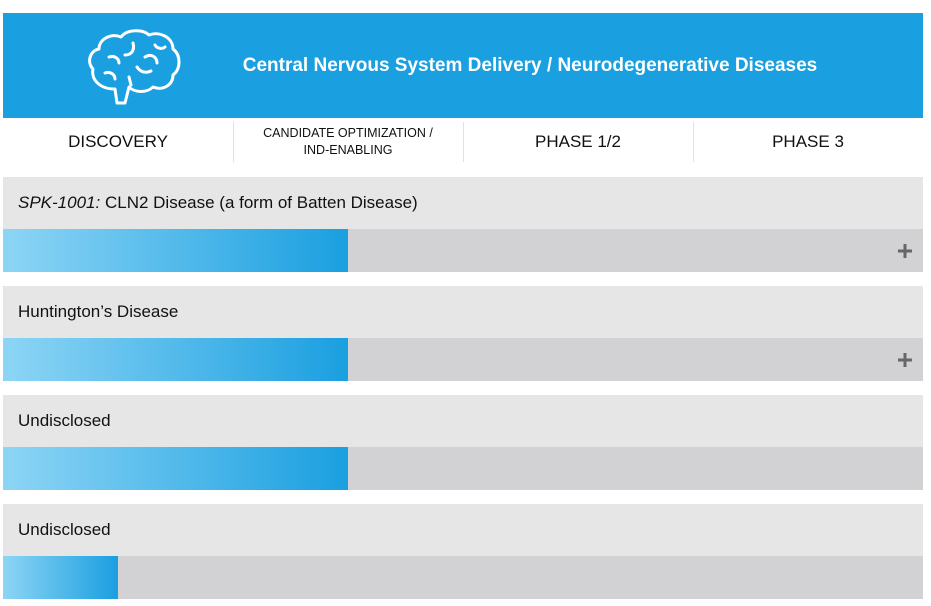  What do you see at coordinates (463, 312) in the screenshot?
I see `program-label: Huntington’s Disease` at bounding box center [463, 312].